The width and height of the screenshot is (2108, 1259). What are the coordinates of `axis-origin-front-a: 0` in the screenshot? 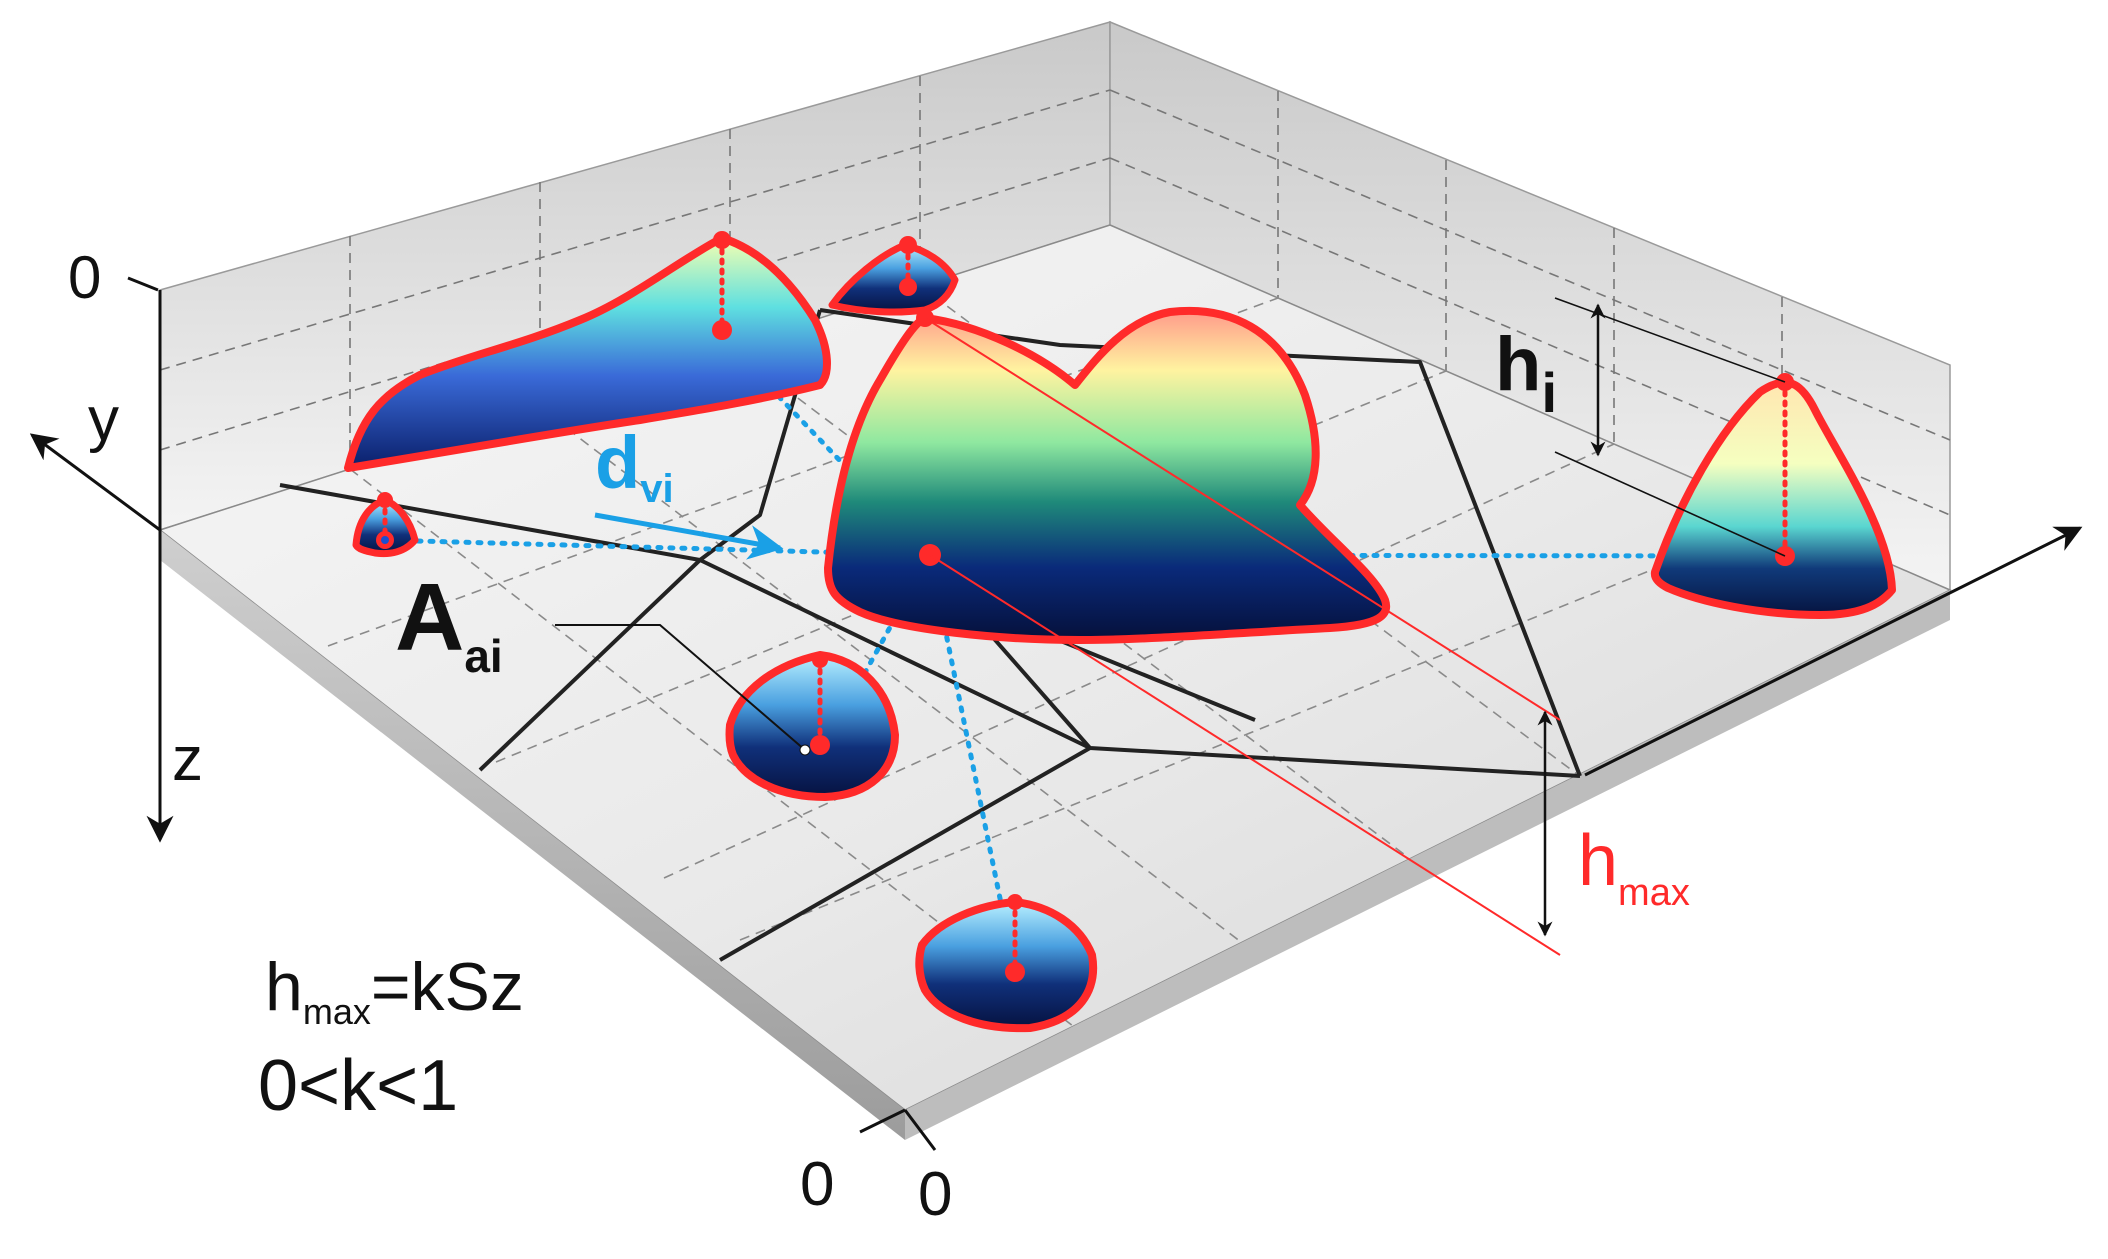 It's located at (817, 1184).